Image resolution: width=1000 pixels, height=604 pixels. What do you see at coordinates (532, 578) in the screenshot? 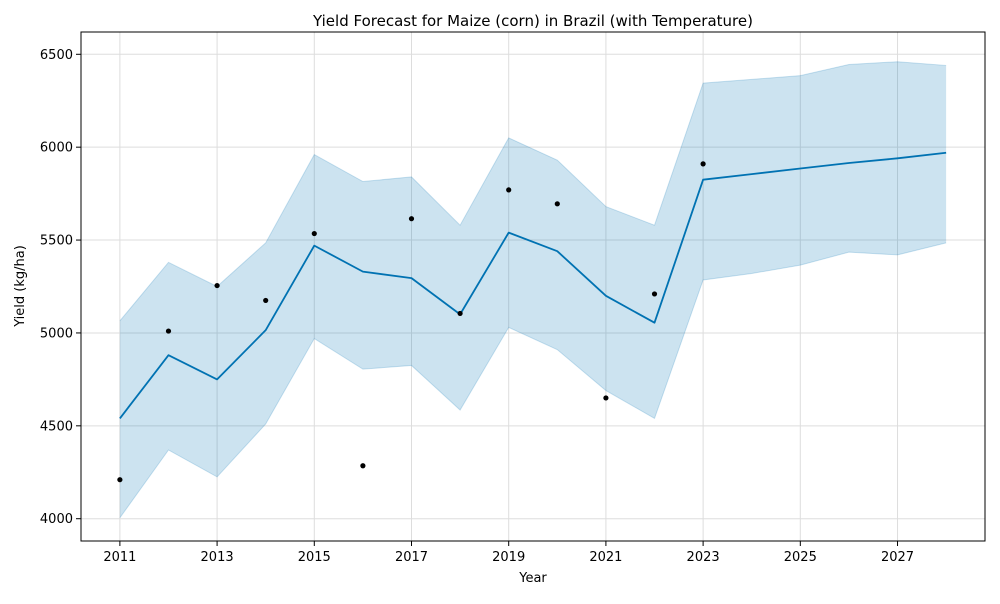
I see `x-axis-label: Year` at bounding box center [532, 578].